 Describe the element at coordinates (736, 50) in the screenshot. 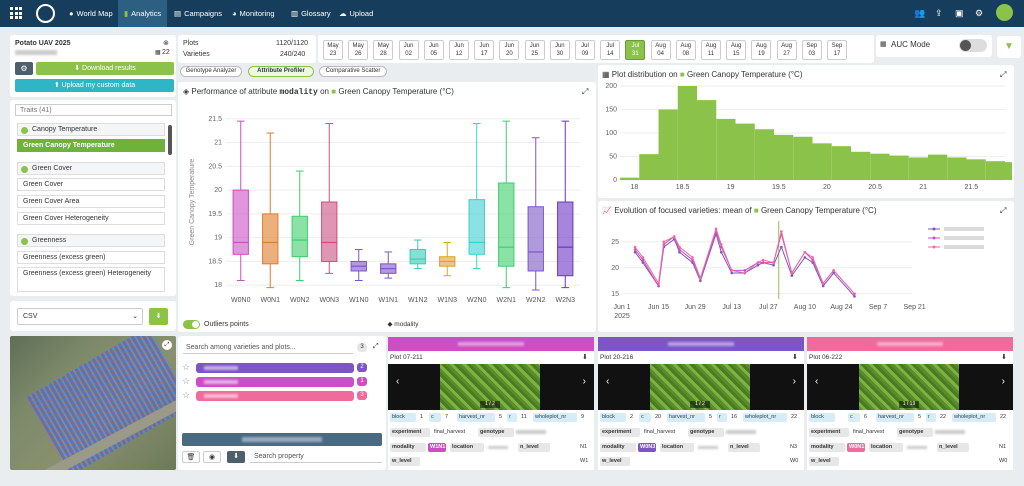

I see `date-aug-15: Aug 15` at that location.